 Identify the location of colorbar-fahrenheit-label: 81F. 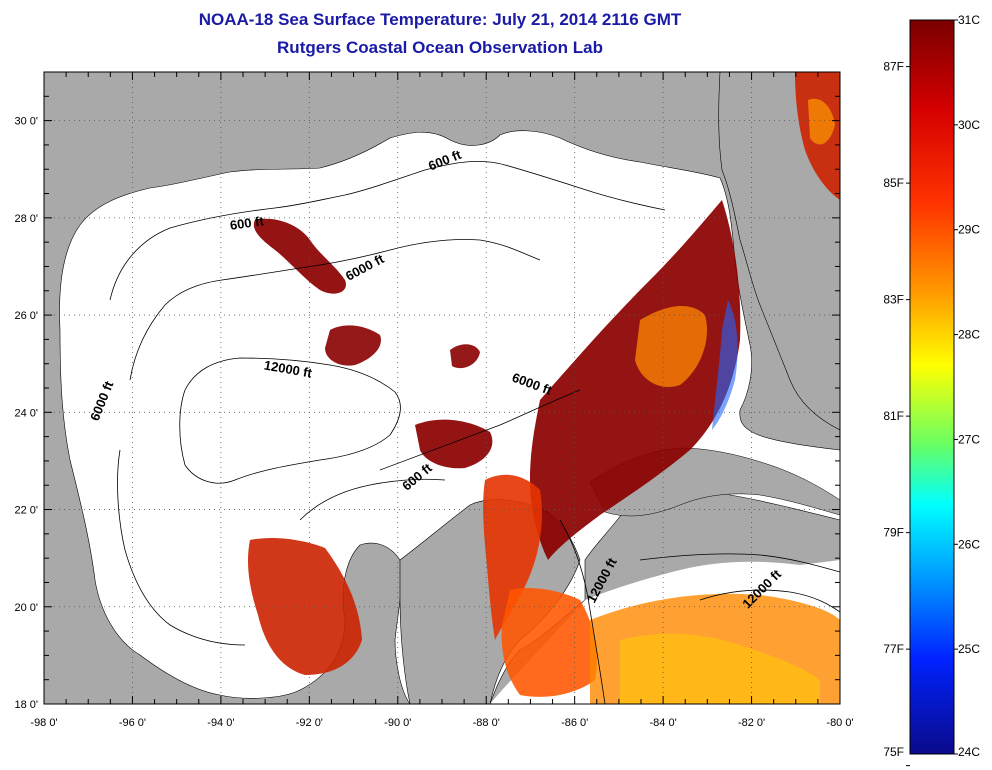
(893, 416).